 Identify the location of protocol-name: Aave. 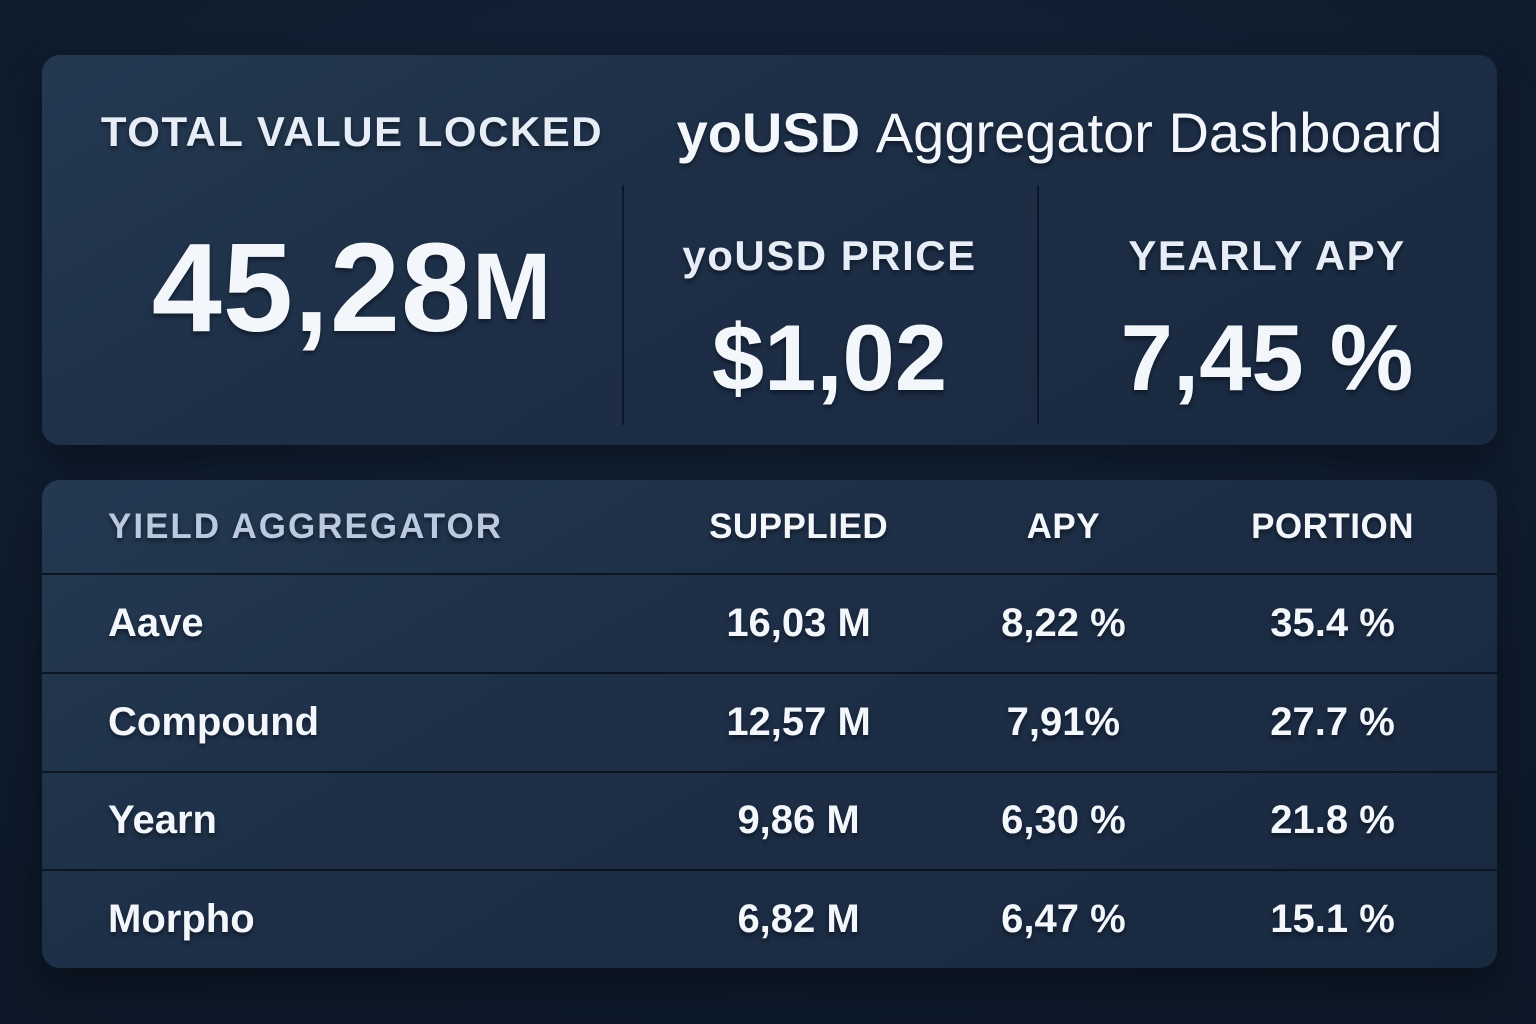
(156, 622).